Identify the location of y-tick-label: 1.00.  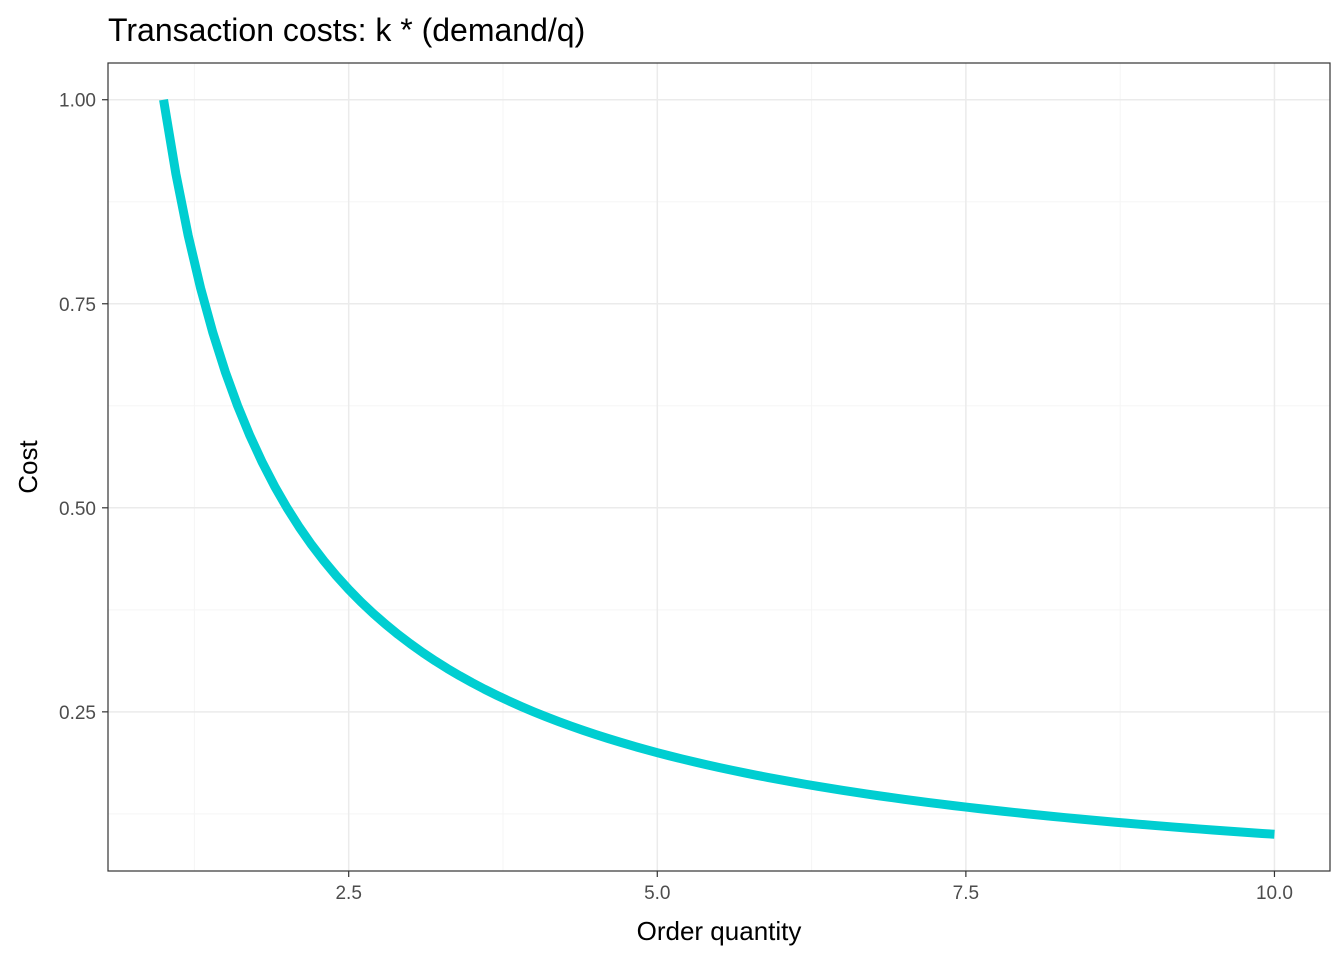
(77, 101).